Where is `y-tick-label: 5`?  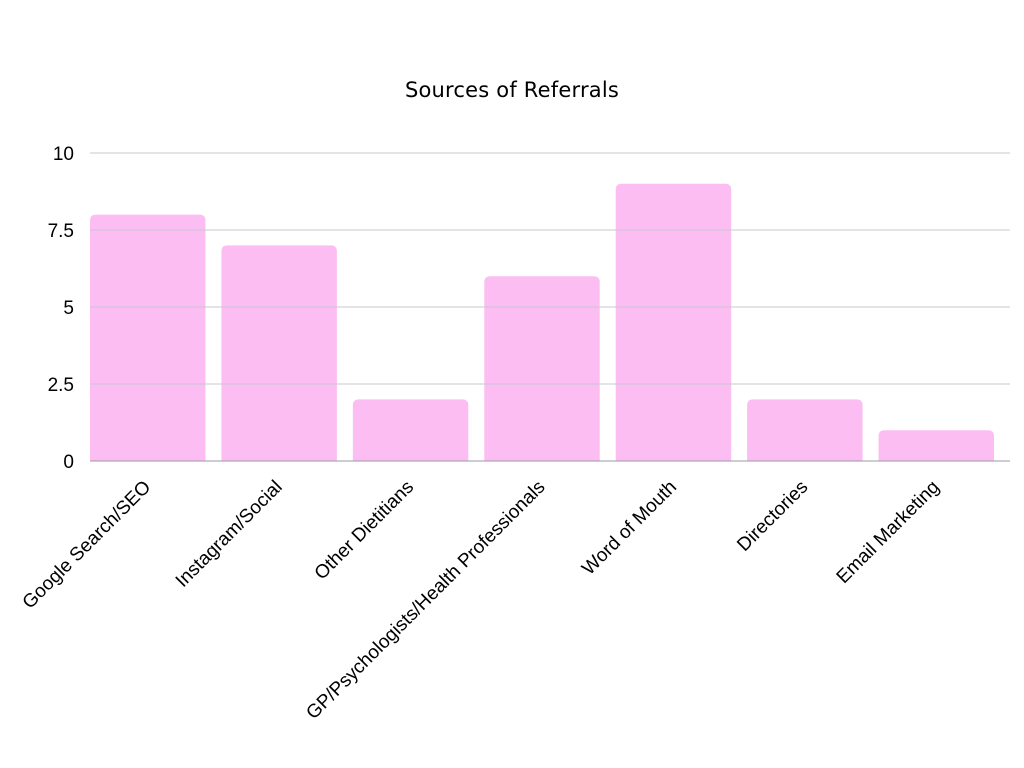 y-tick-label: 5 is located at coordinates (68, 308).